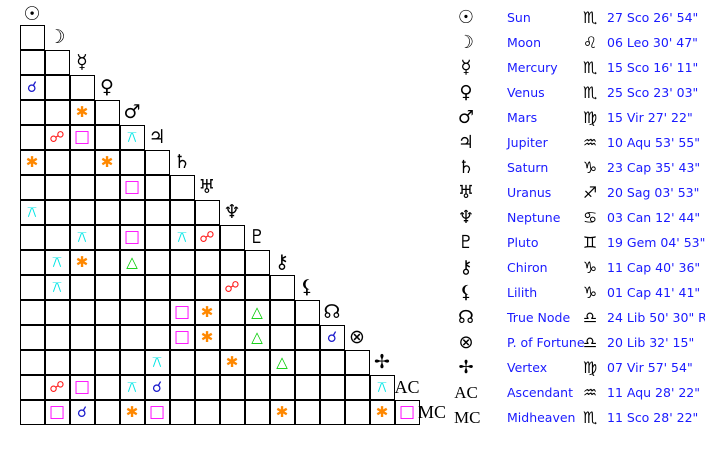  What do you see at coordinates (577, 417) in the screenshot?
I see `planet-row-midheaven: MC Midheaven ♏ 11 Sco 28' 22"` at bounding box center [577, 417].